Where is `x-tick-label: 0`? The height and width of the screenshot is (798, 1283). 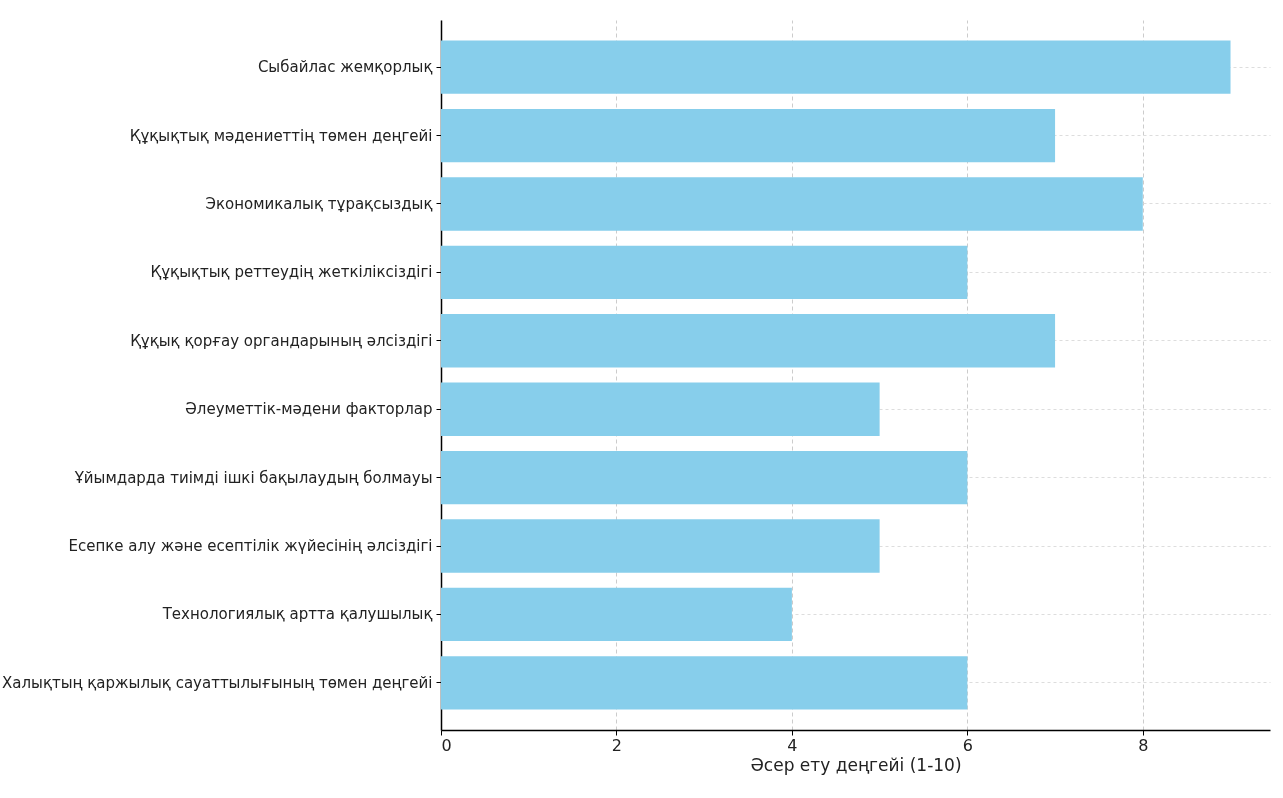
x-tick-label: 0 is located at coordinates (446, 745).